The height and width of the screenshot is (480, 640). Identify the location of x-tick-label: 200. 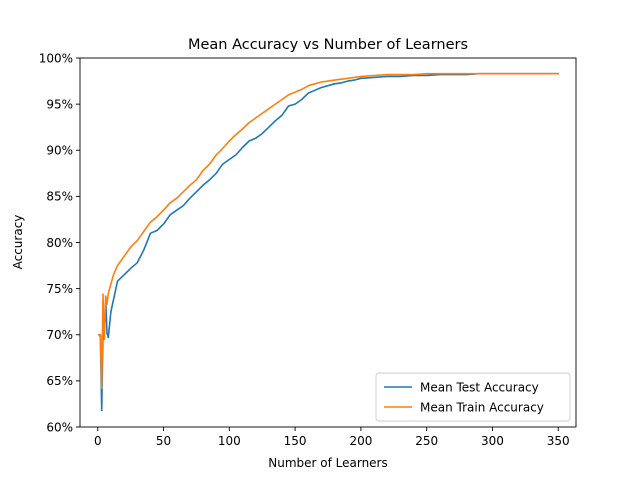
(360, 441).